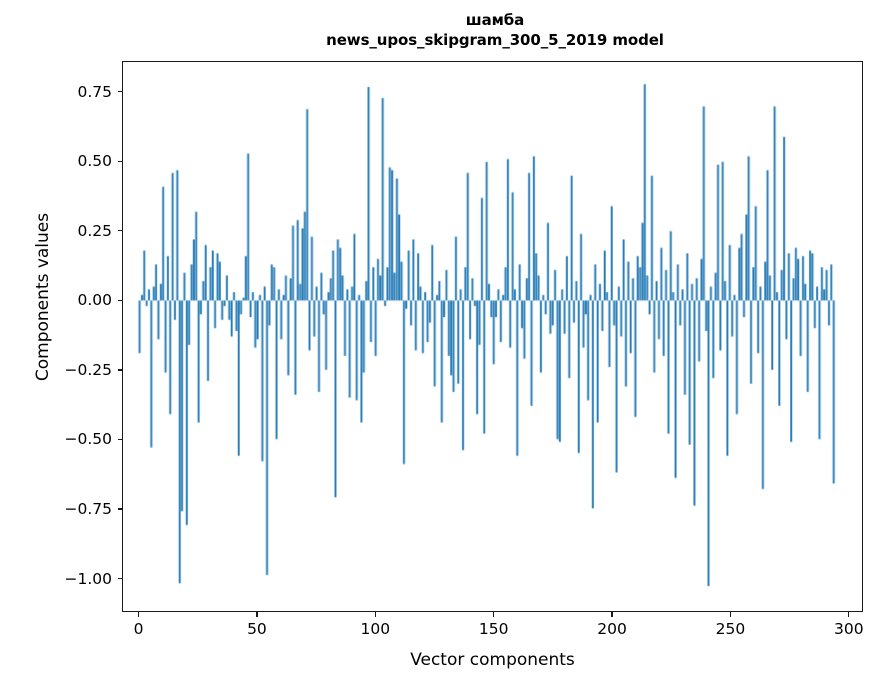 The width and height of the screenshot is (880, 696). What do you see at coordinates (94, 161) in the screenshot?
I see `y-tick-label: 0.50` at bounding box center [94, 161].